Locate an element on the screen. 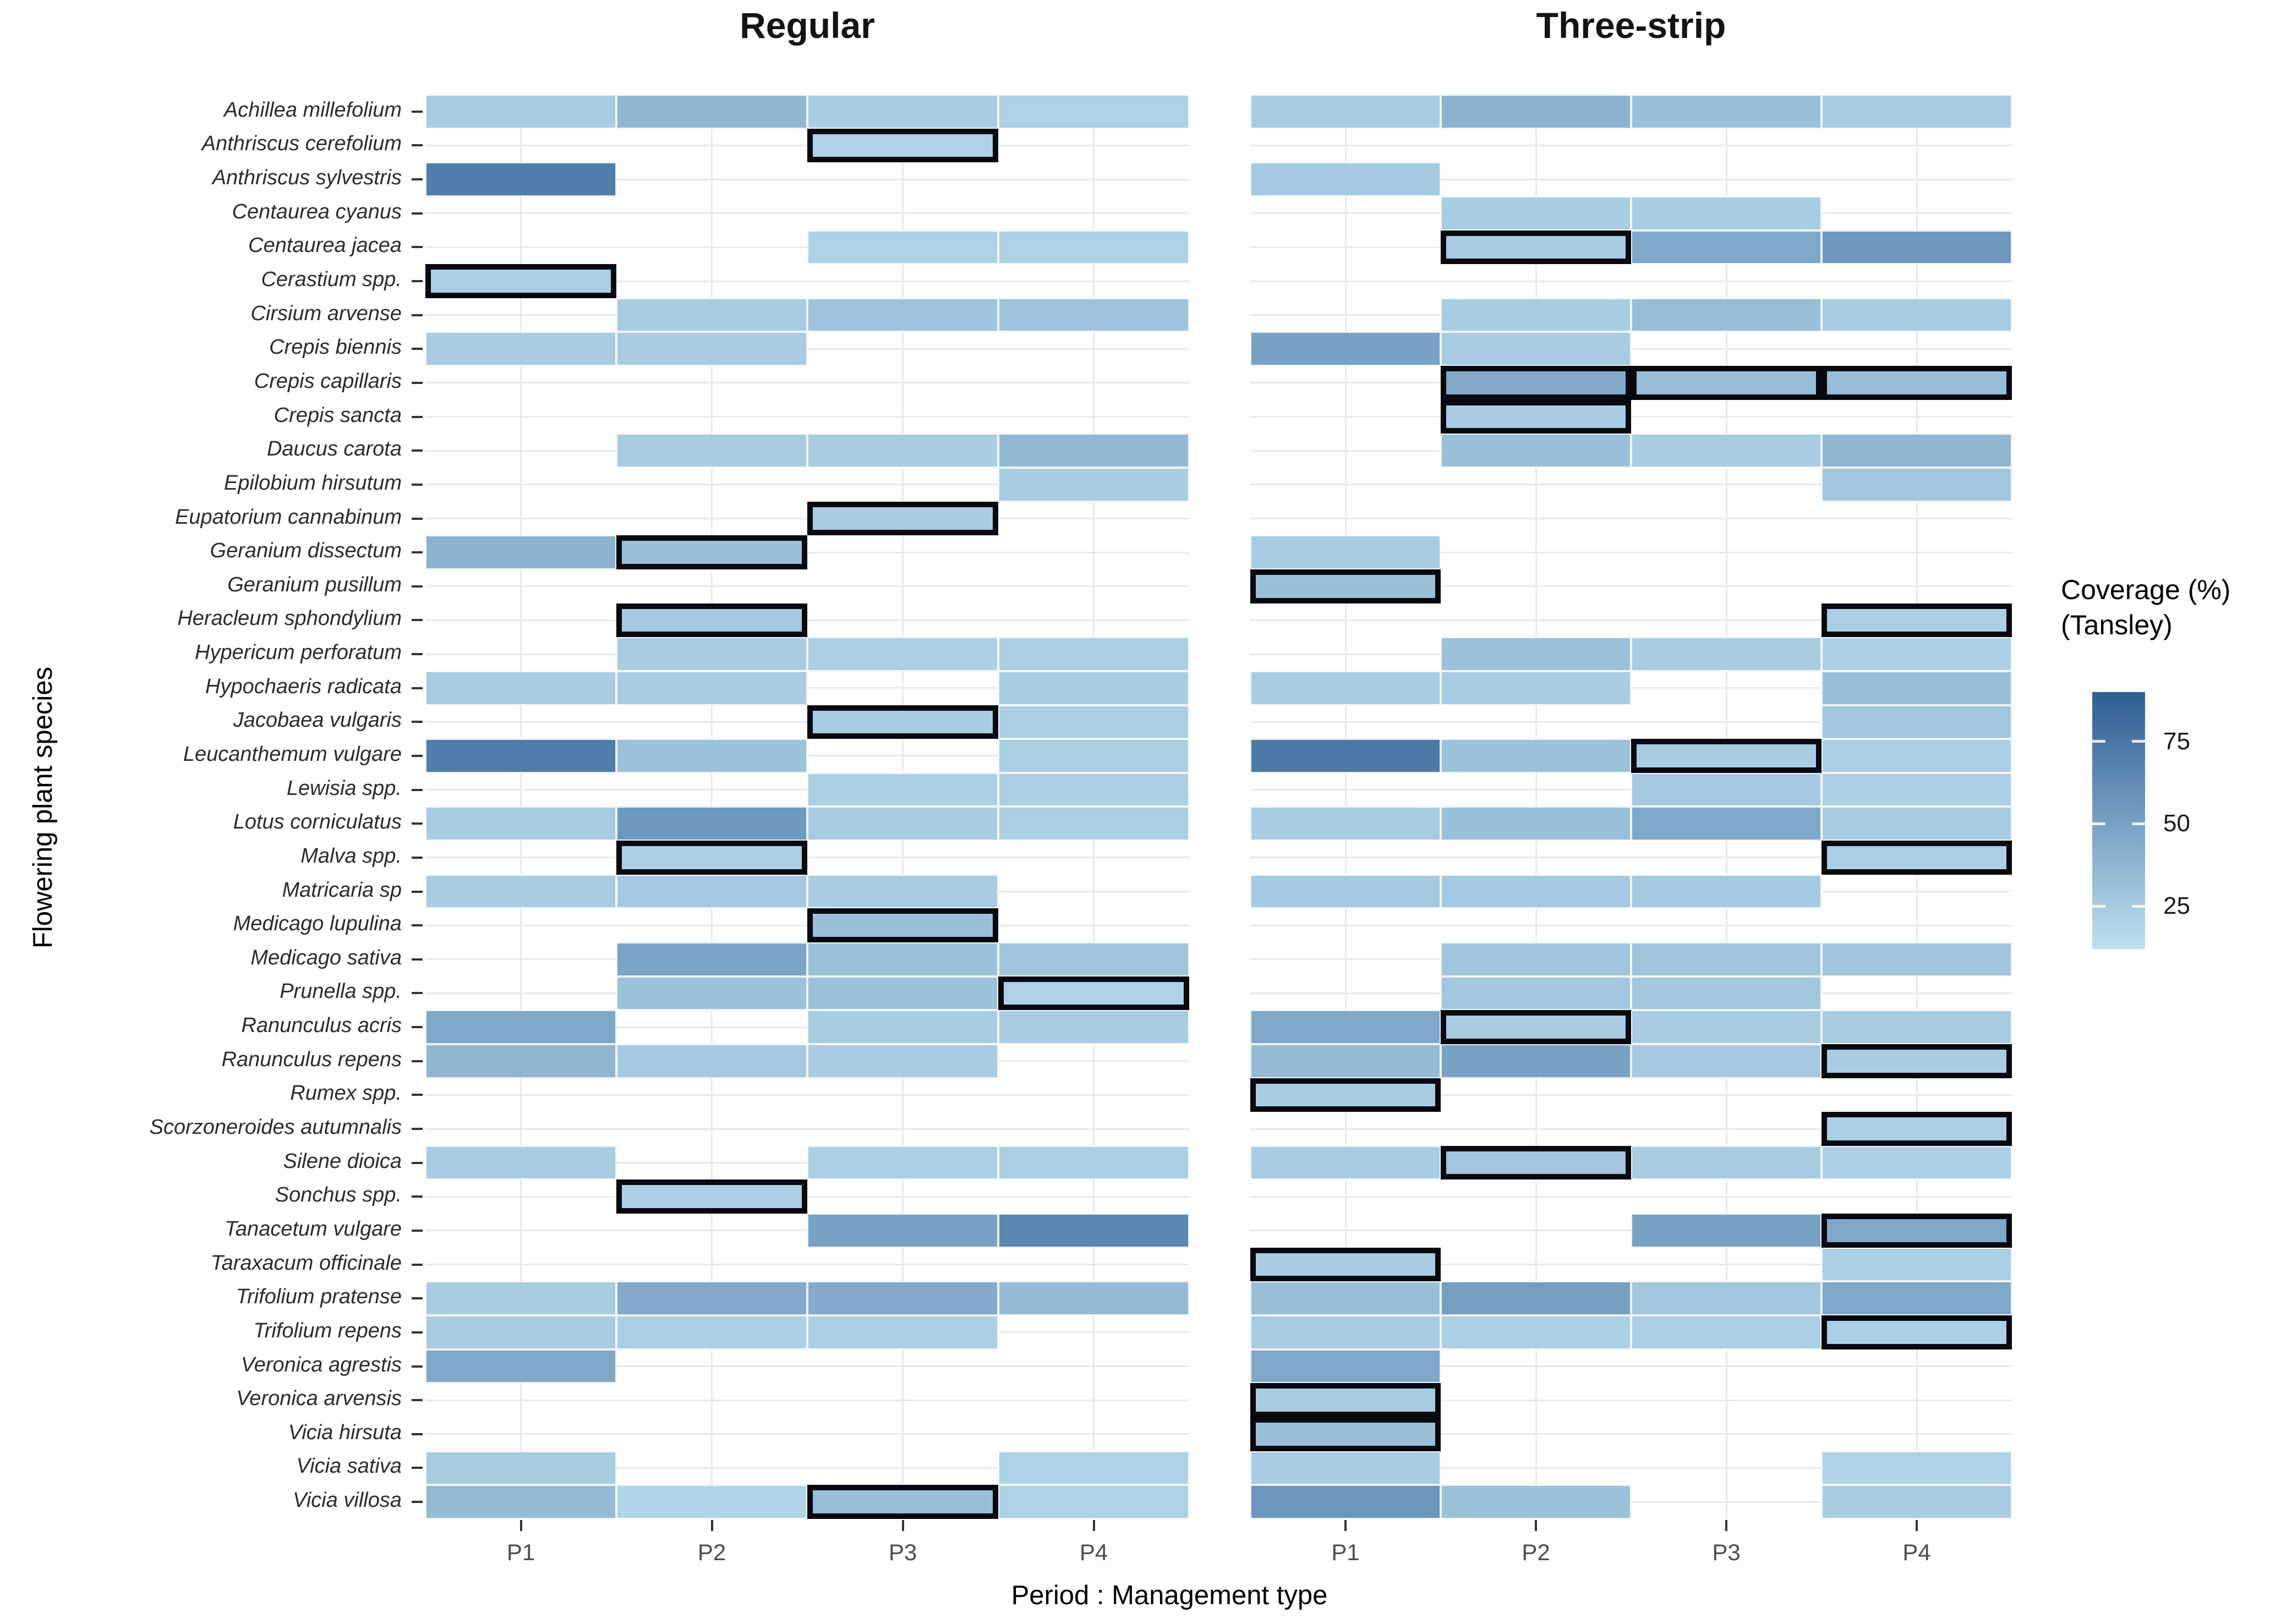  species-label: Daucus carota is located at coordinates (334, 449).